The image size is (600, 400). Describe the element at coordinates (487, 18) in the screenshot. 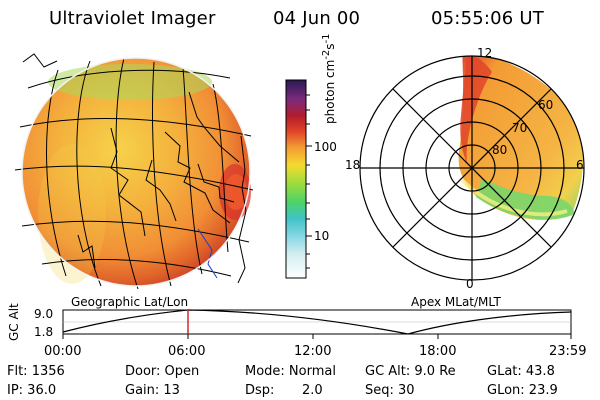

I see `time-label: 05:55:06 UT` at that location.